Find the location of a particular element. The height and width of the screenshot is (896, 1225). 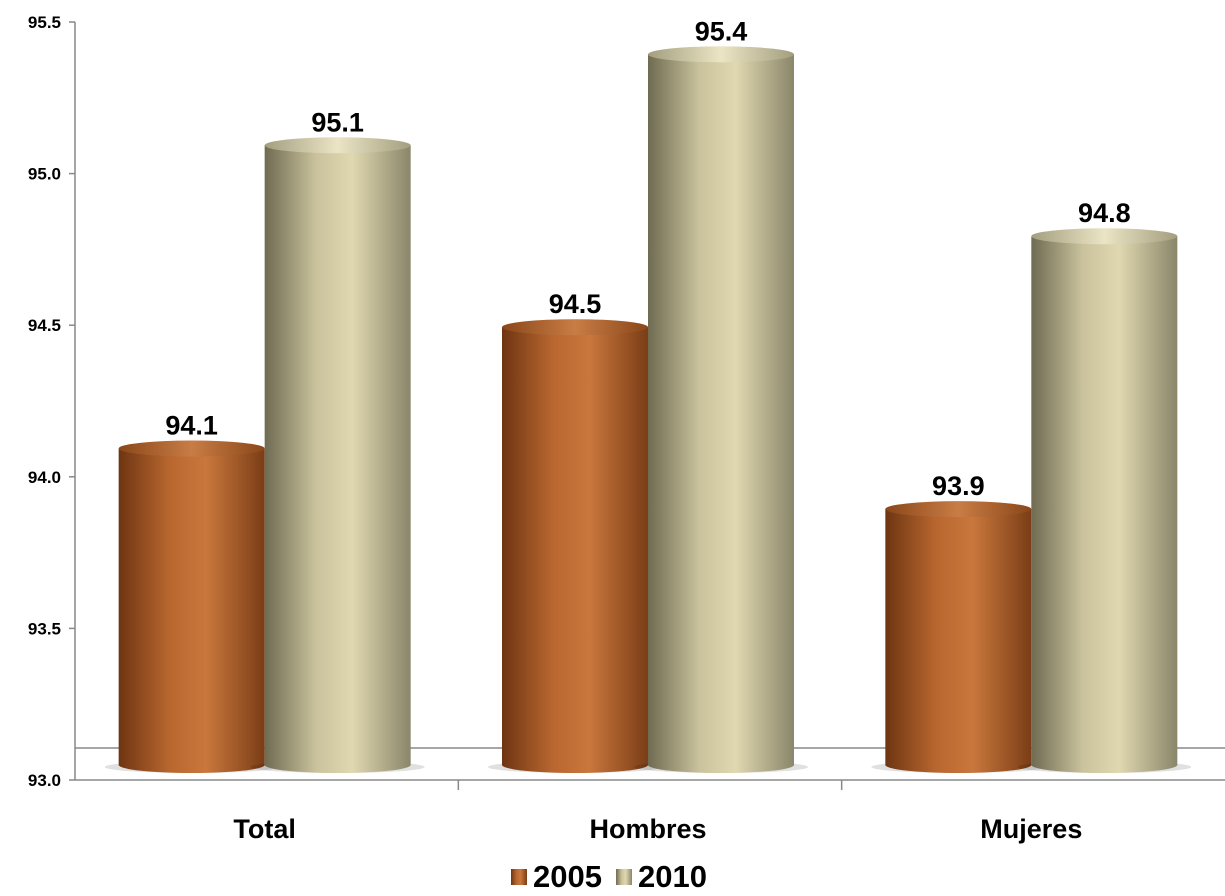

bar-2005-mujeres is located at coordinates (958, 637).